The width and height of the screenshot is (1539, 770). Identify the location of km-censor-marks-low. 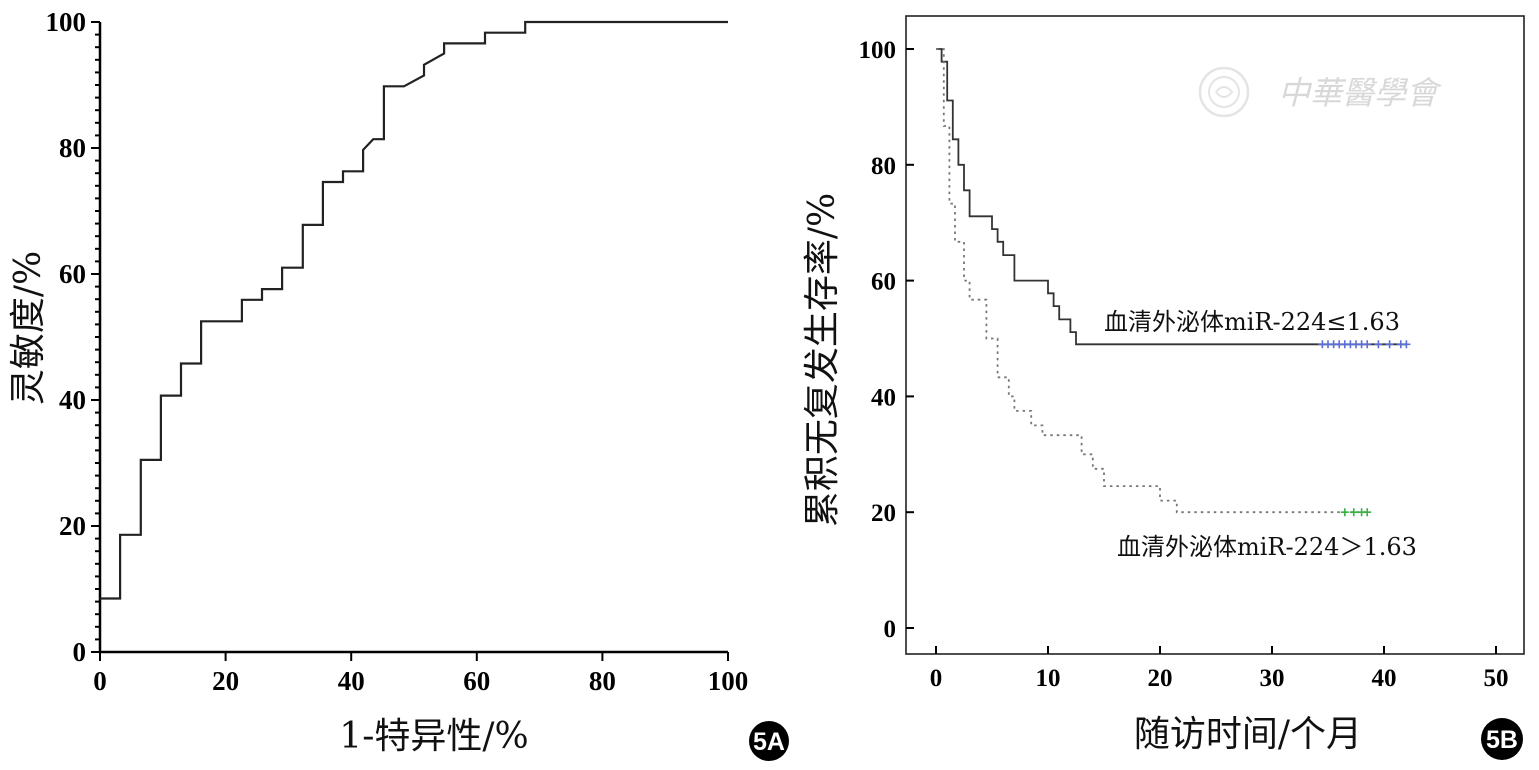
(1364, 344).